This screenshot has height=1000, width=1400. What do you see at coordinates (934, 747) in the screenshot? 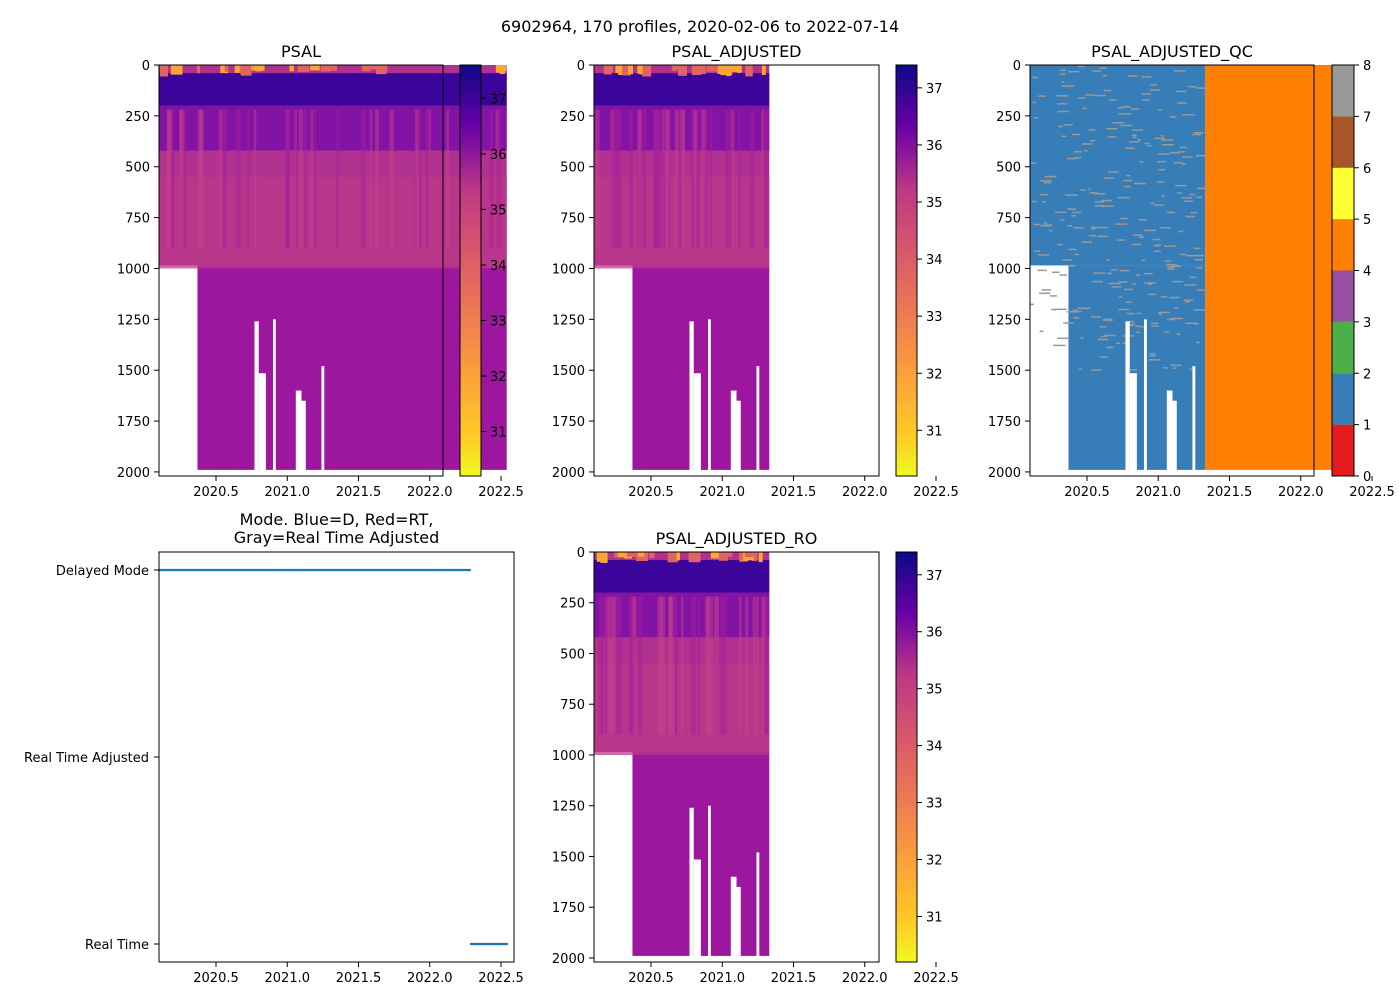
I see `colorbar-tick-label: 34` at bounding box center [934, 747].